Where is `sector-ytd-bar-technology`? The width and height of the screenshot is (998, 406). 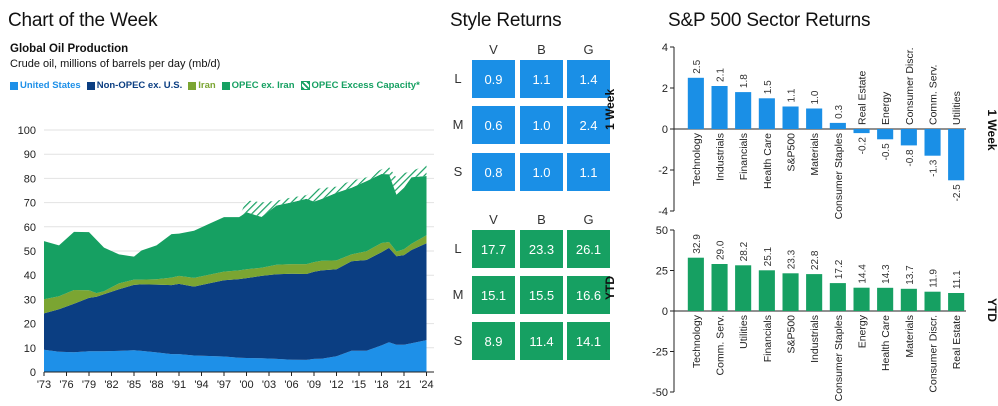
sector-ytd-bar-technology is located at coordinates (695, 284).